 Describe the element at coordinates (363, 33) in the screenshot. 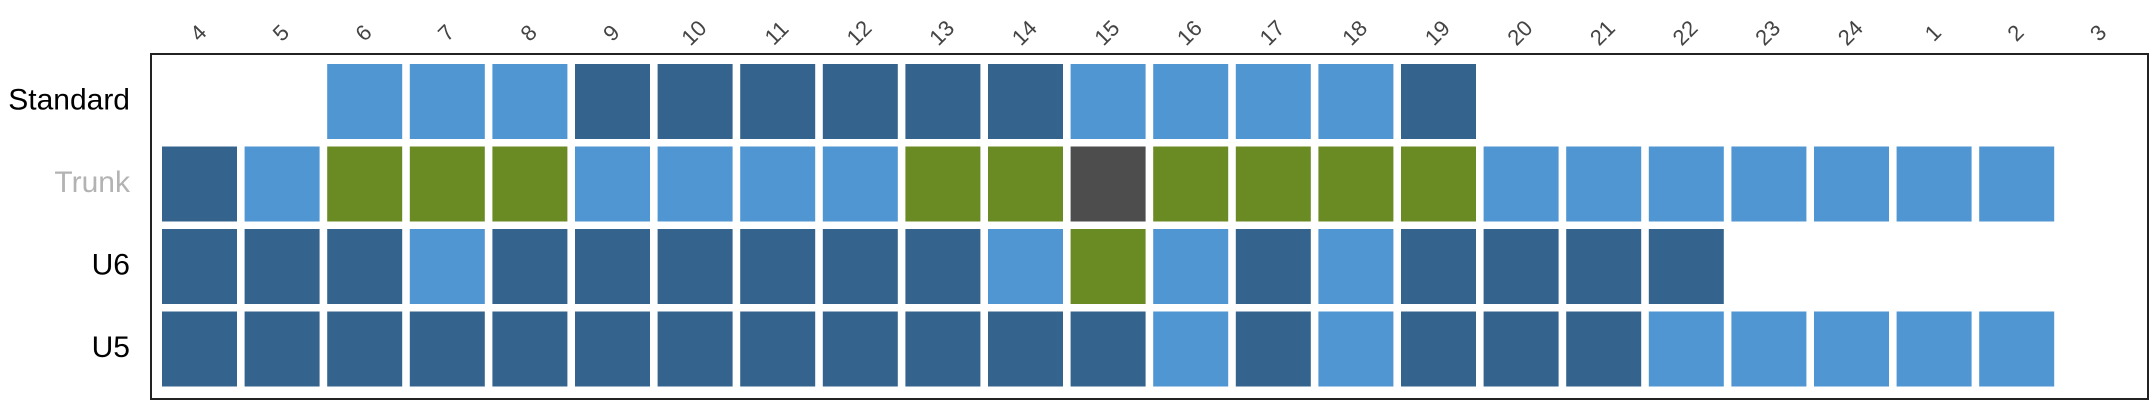

I see `column-label: 6` at that location.